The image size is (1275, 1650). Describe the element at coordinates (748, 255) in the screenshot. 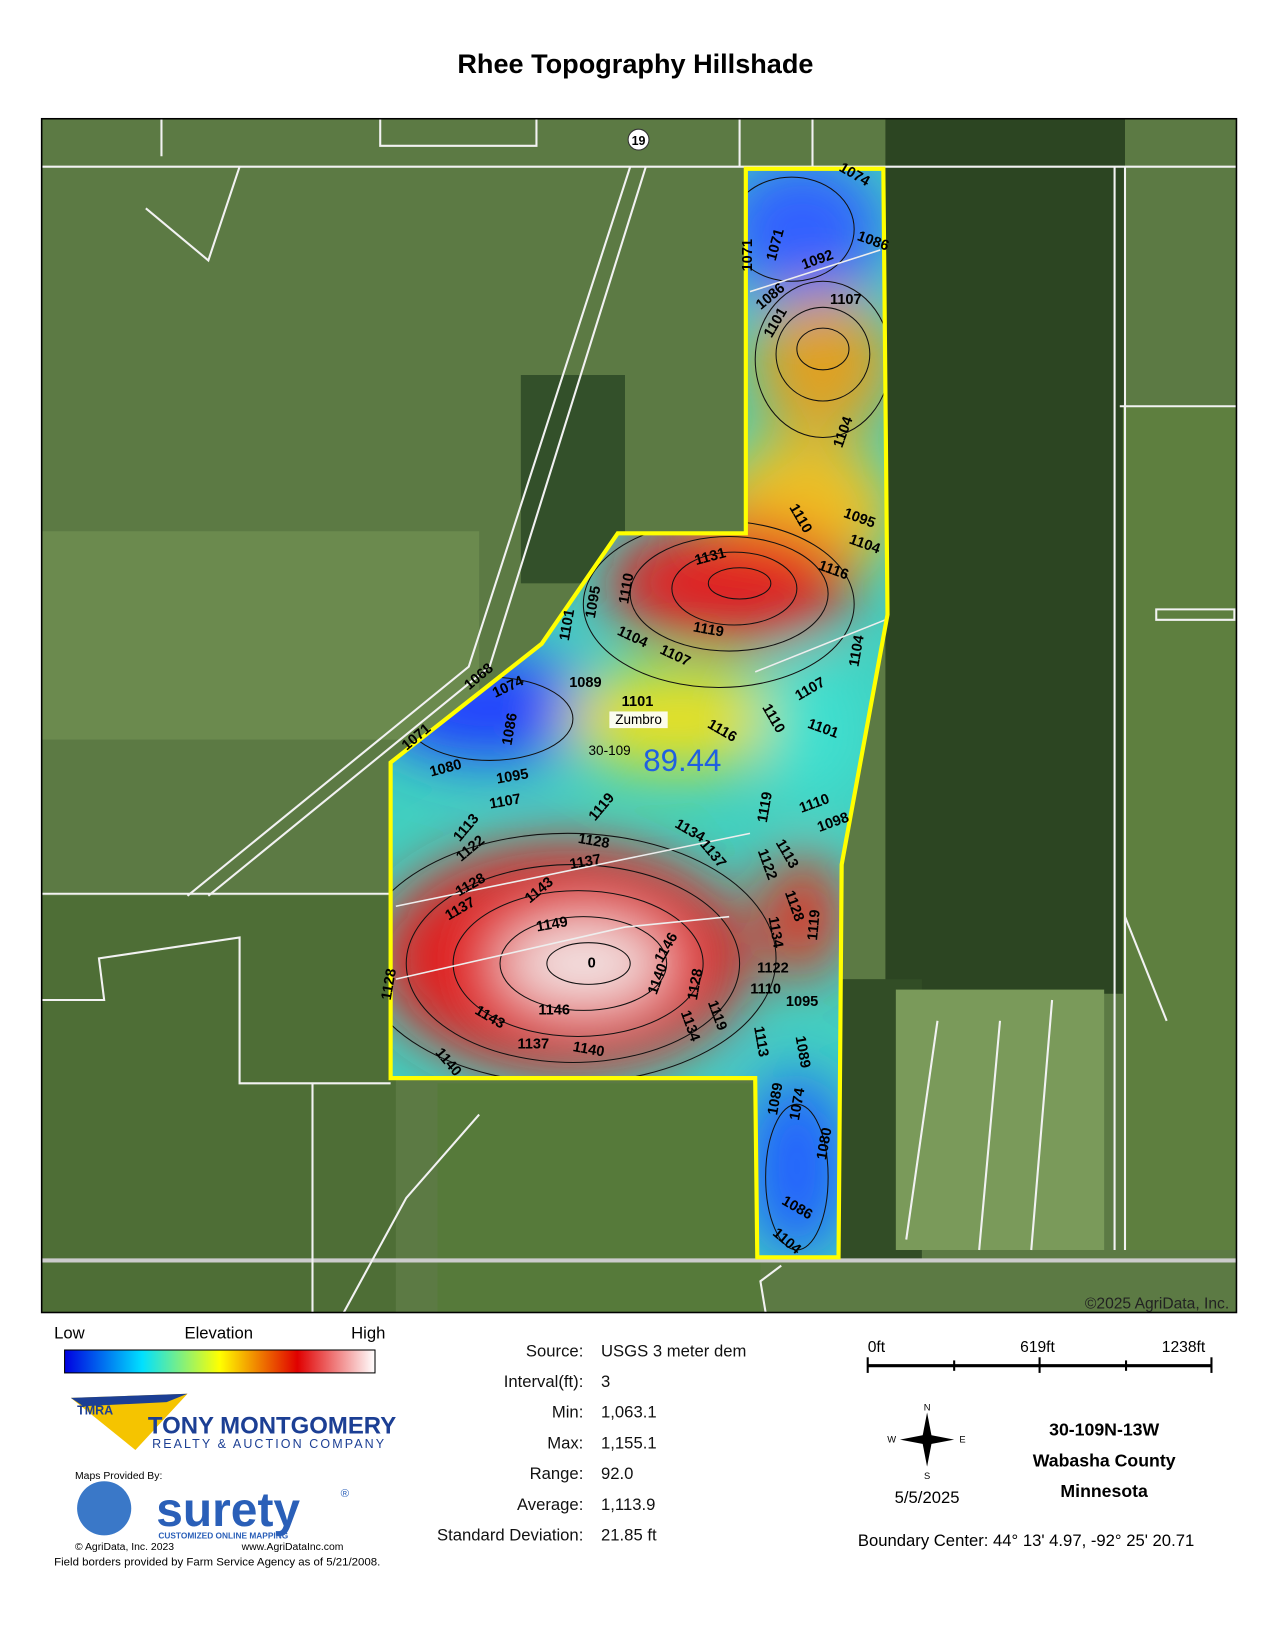

I see `contour-label: 1071` at that location.